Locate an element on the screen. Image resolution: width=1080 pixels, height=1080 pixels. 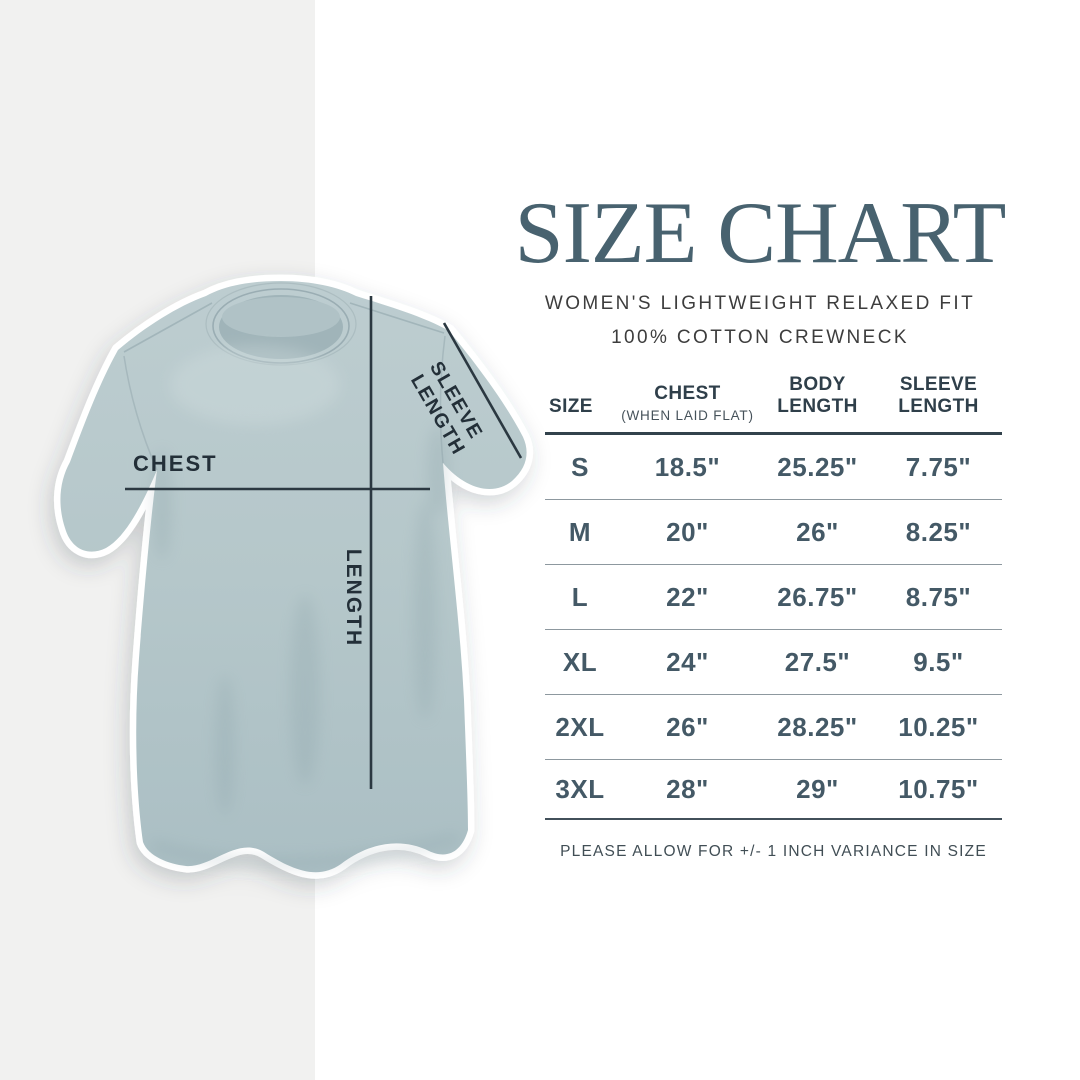
sleeve-length-cell: 8.75" is located at coordinates (938, 596).